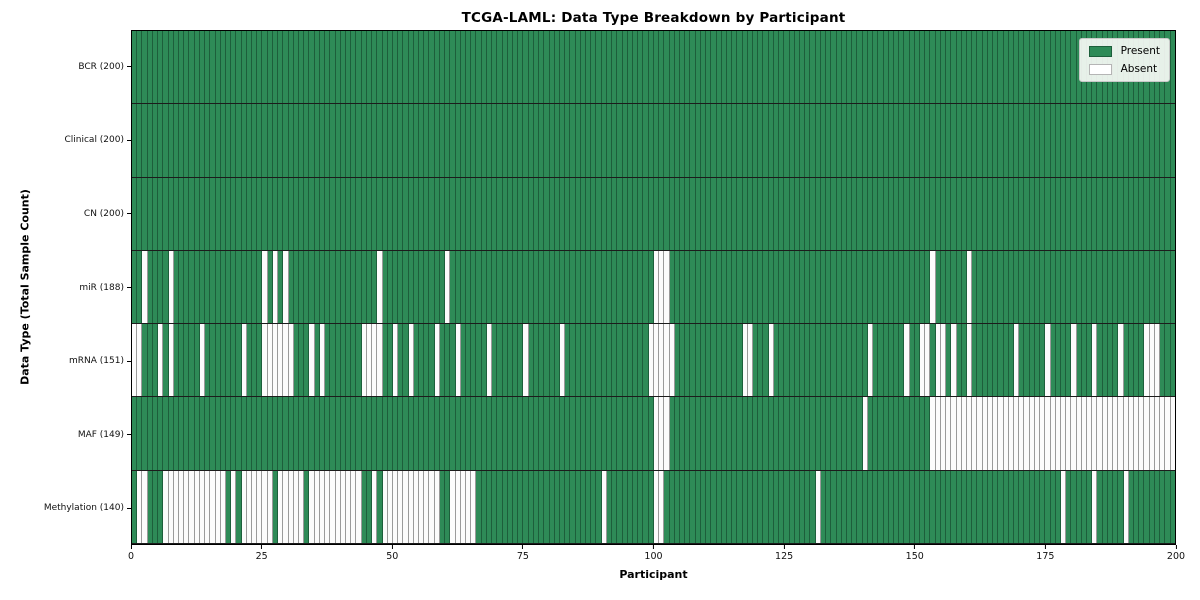  What do you see at coordinates (653, 574) in the screenshot?
I see `x-axis-label: Participant` at bounding box center [653, 574].